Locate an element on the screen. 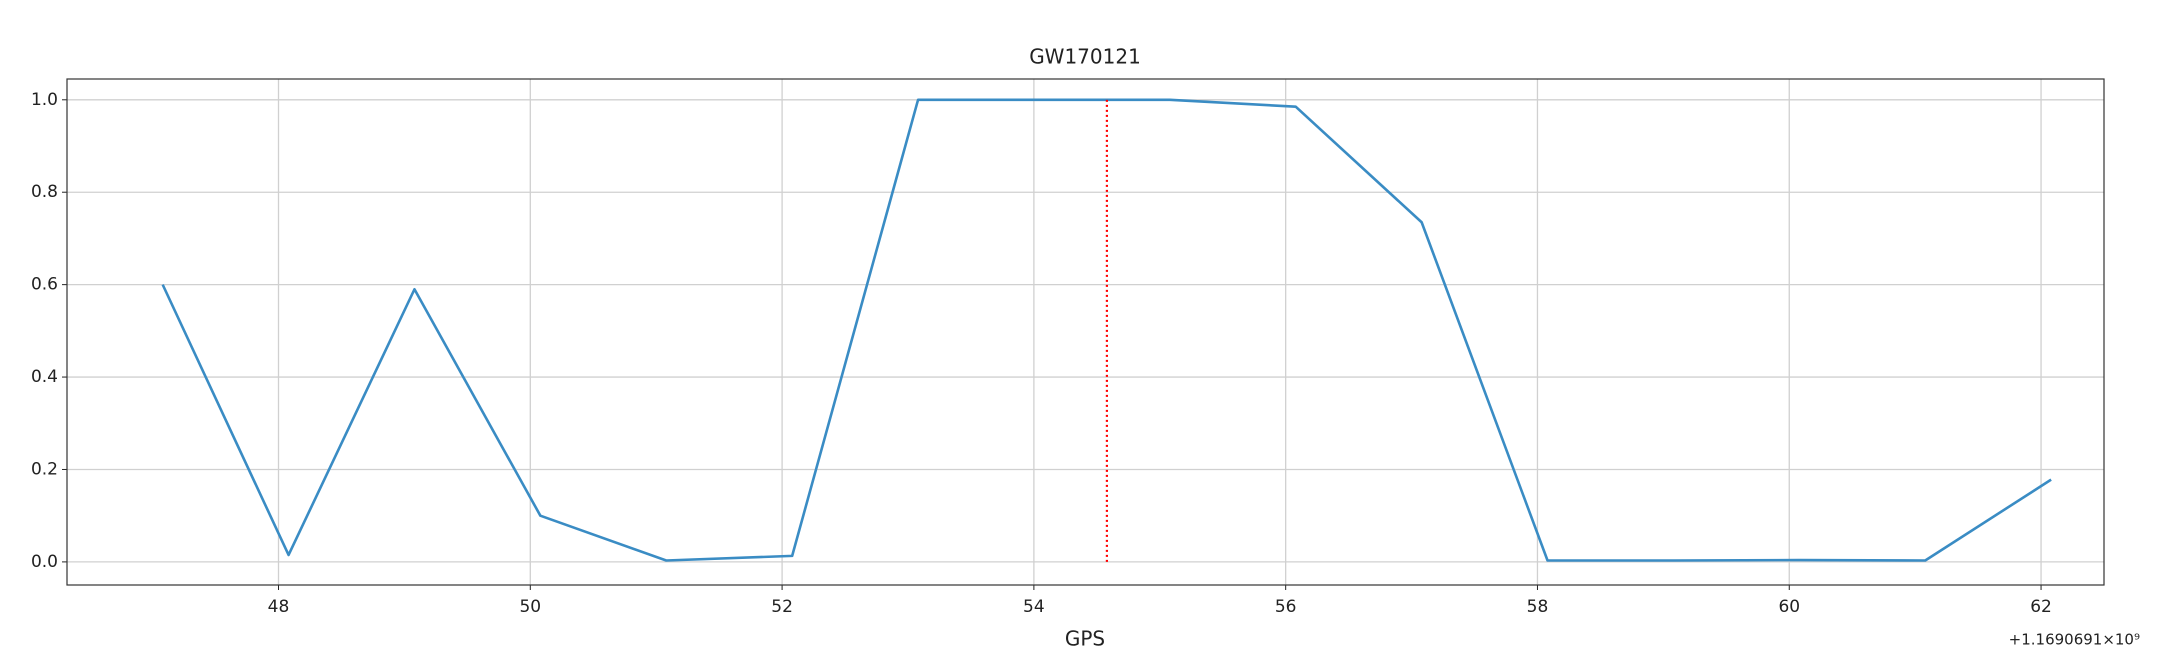 This screenshot has width=2166, height=670. y-tick-label: 0.8 is located at coordinates (44, 192).